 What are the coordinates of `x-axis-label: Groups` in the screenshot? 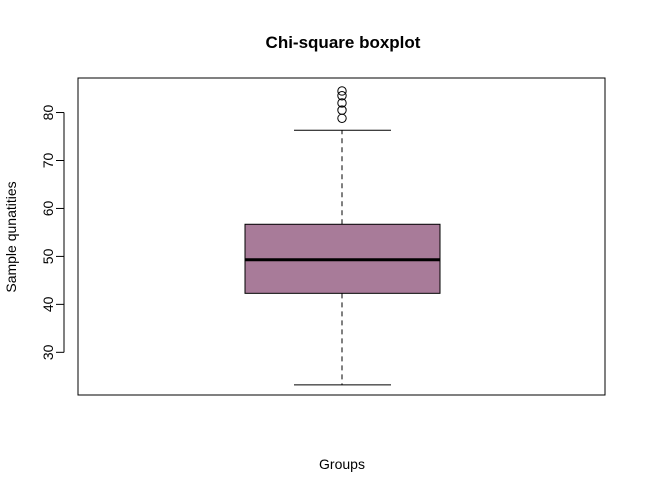 It's located at (342, 464).